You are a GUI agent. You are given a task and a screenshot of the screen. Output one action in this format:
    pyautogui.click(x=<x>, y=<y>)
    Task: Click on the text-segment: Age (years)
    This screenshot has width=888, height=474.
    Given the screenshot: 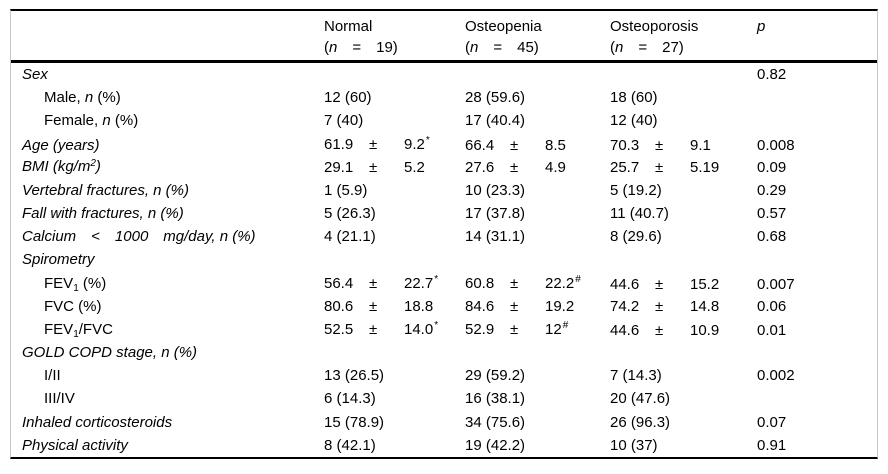 What is the action you would take?
    pyautogui.click(x=61, y=145)
    